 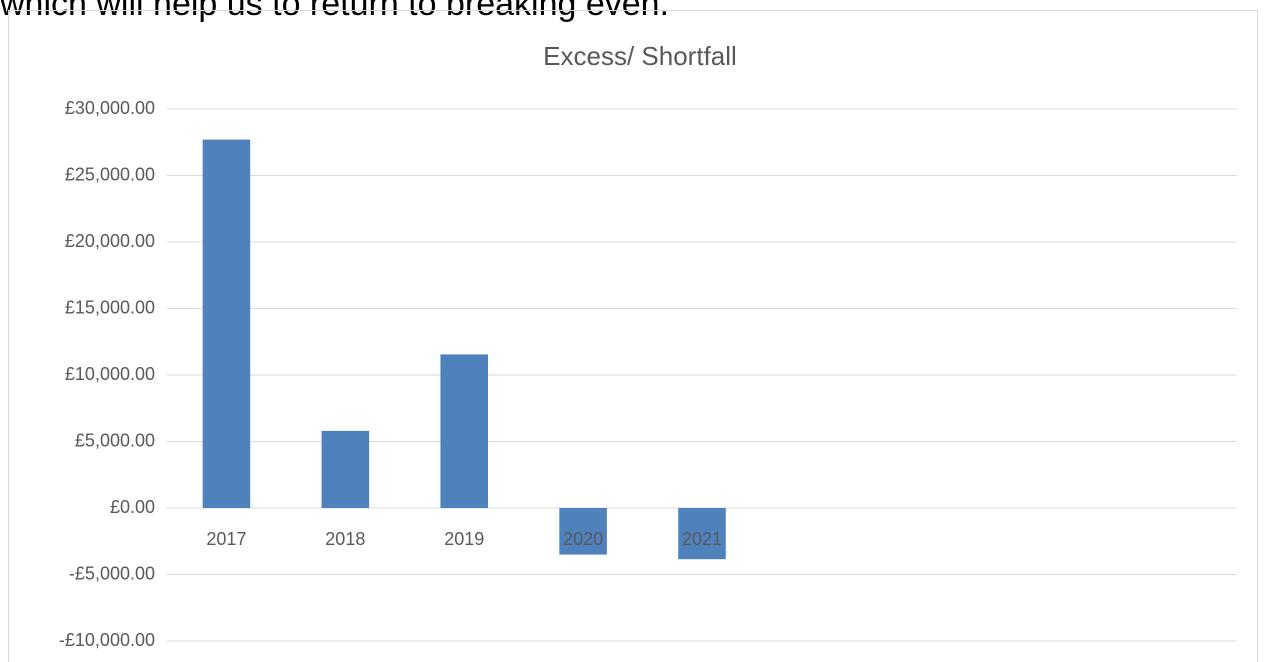 I want to click on x-tick-label: 2021, so click(x=702, y=539).